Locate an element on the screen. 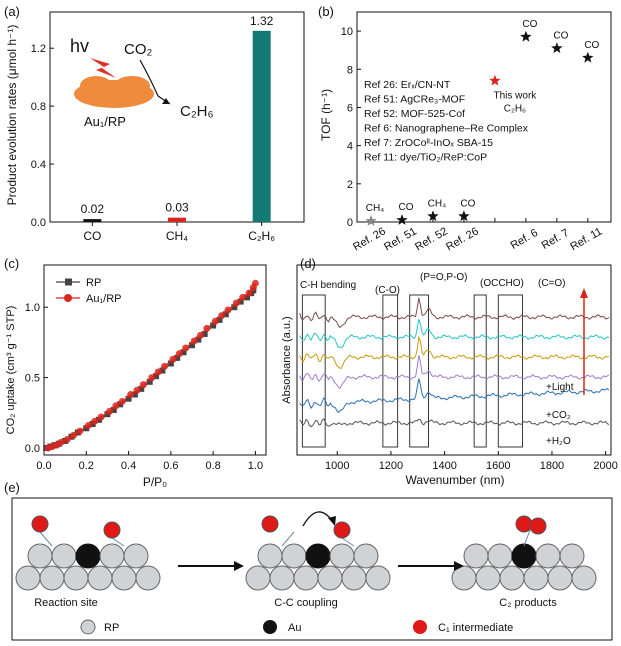 The height and width of the screenshot is (646, 621). a-xtick-label: CH₄ is located at coordinates (177, 236).